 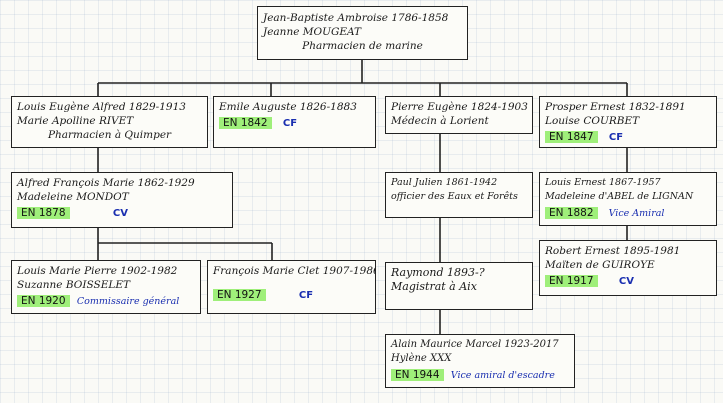 What do you see at coordinates (73, 197) in the screenshot?
I see `person-line: Madeleine MONDOT` at bounding box center [73, 197].